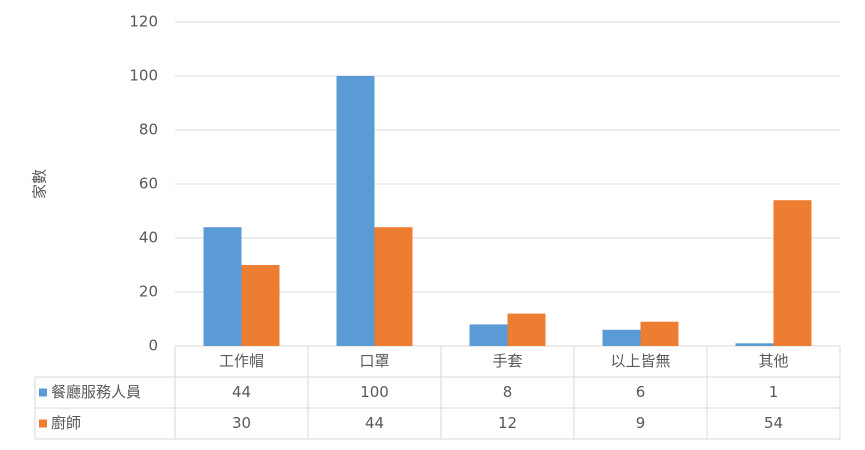 This screenshot has width=865, height=450. What do you see at coordinates (148, 238) in the screenshot?
I see `y-tick-label: 40` at bounding box center [148, 238].